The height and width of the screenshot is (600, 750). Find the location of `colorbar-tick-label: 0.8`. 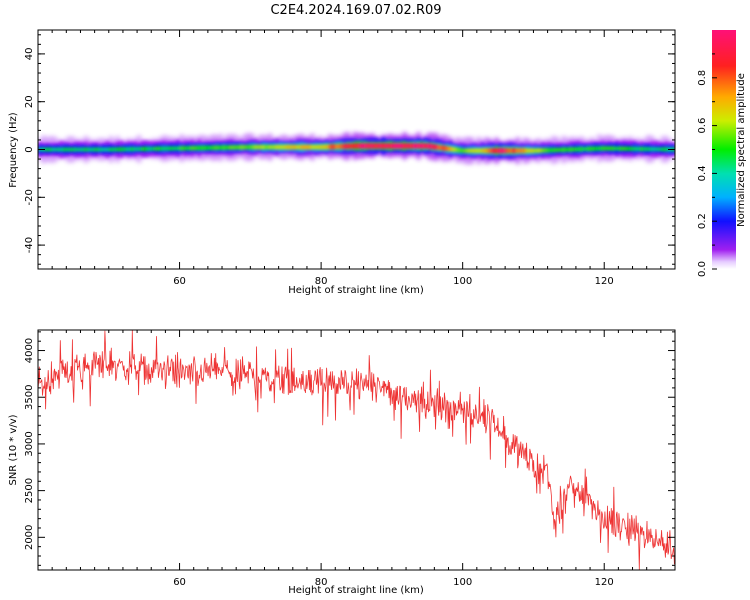

colorbar-tick-label: 0.8 is located at coordinates (702, 78).